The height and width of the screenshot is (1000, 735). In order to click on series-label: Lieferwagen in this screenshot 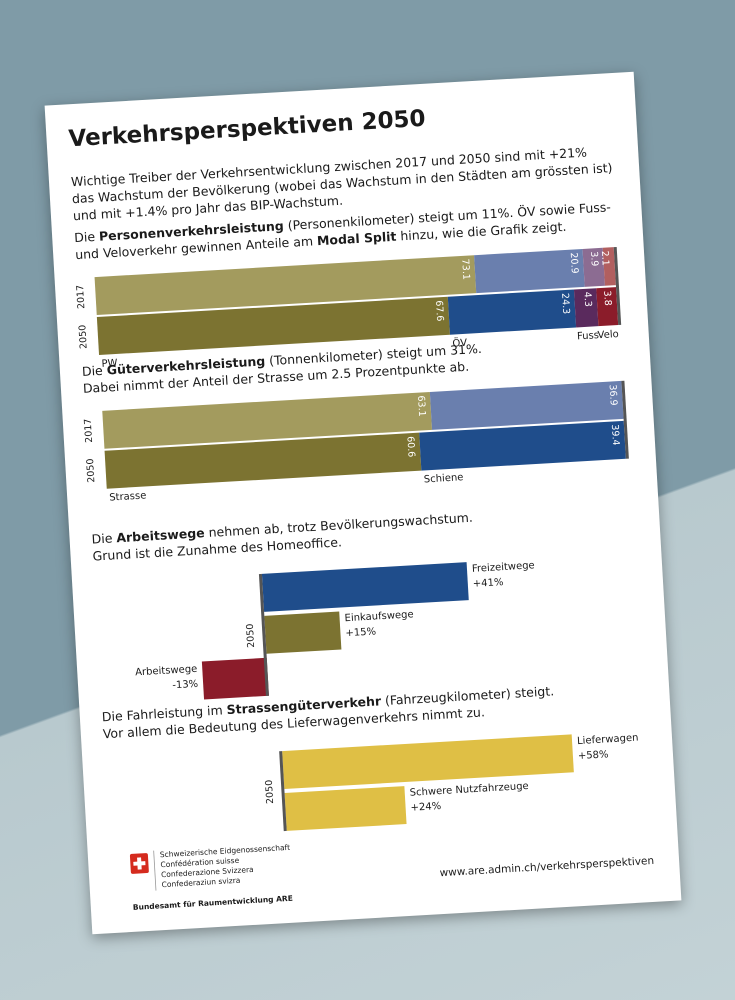, I will do `click(608, 740)`.